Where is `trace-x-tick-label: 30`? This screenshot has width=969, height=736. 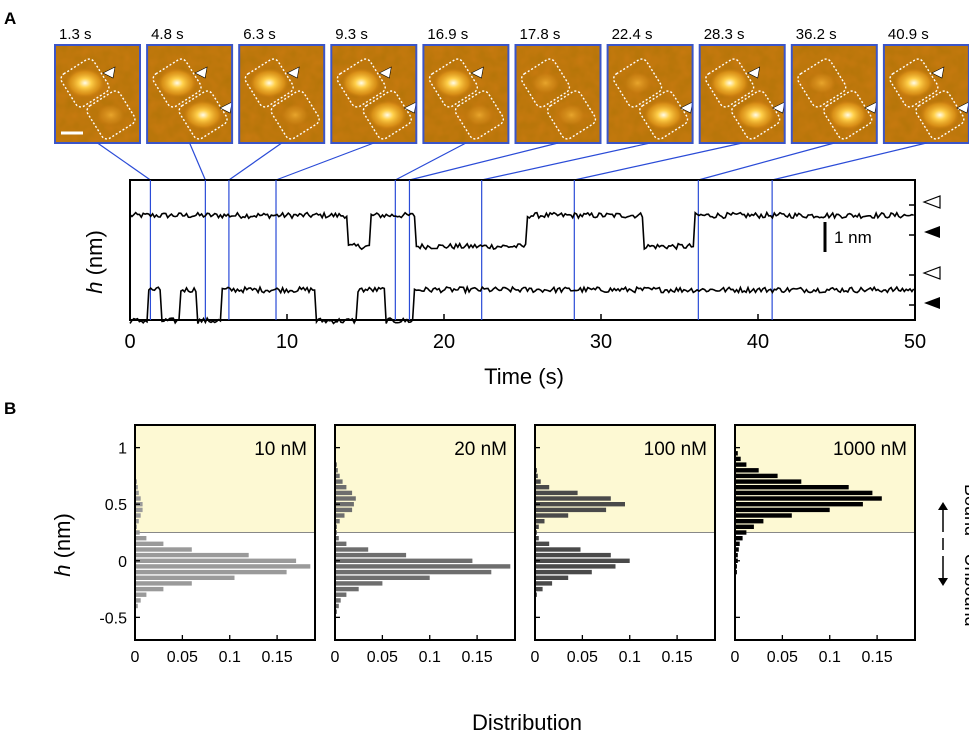
trace-x-tick-label: 30 is located at coordinates (601, 342).